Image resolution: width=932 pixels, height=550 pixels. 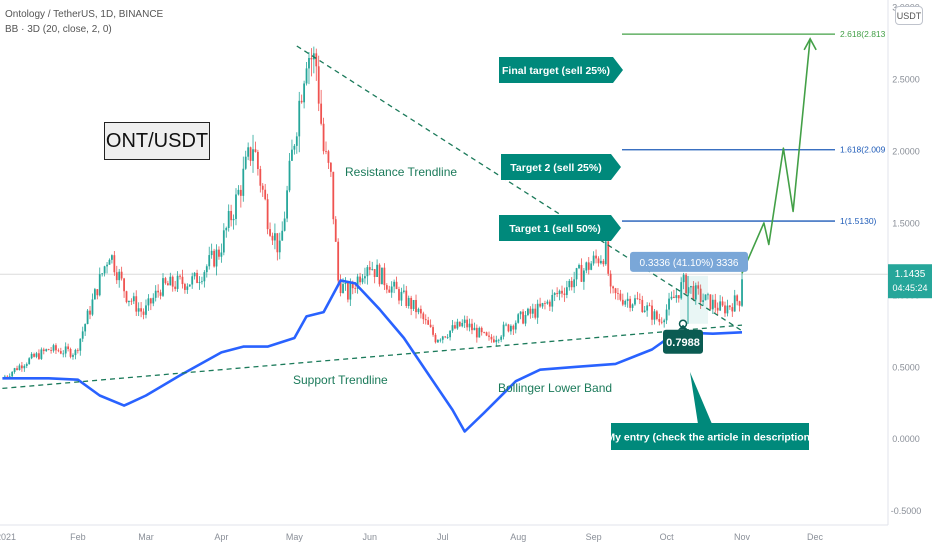 I want to click on x-tick-label: Apr, so click(x=221, y=537).